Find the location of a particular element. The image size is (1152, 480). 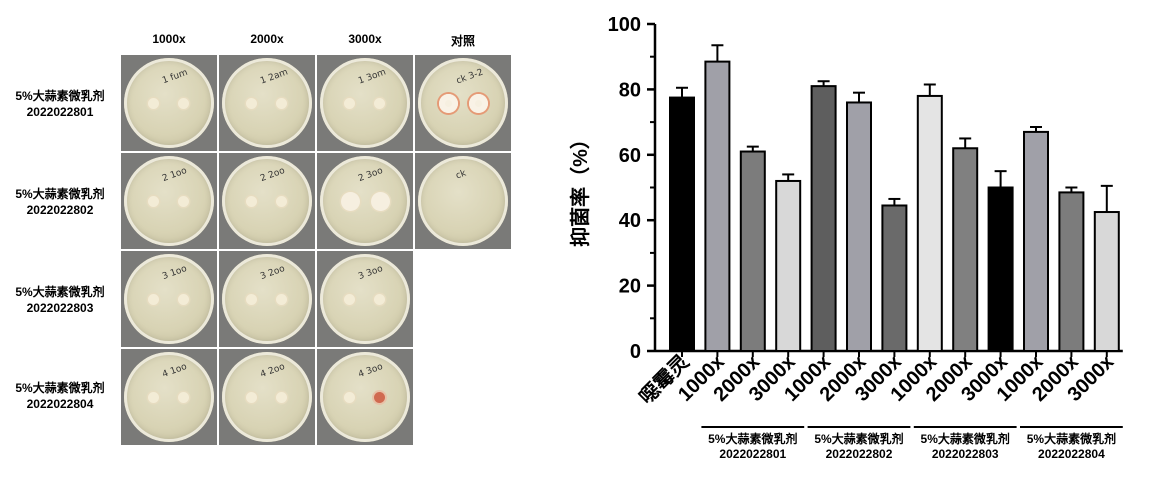

row-label-batch: 2022022802 is located at coordinates (60, 210).